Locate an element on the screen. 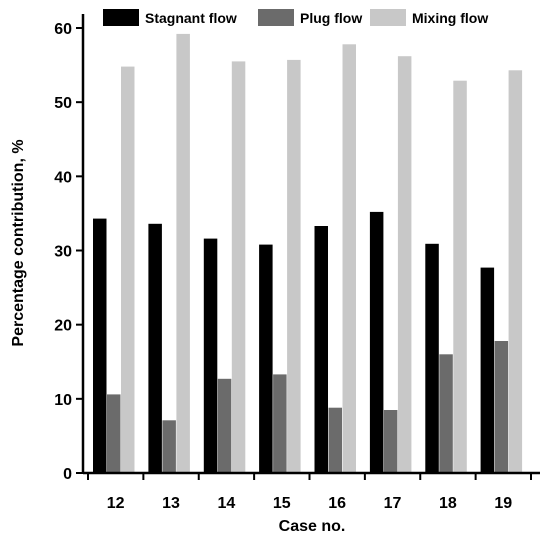  legend: Stagnant flow Plug flow Mixing flow is located at coordinates (295, 17).